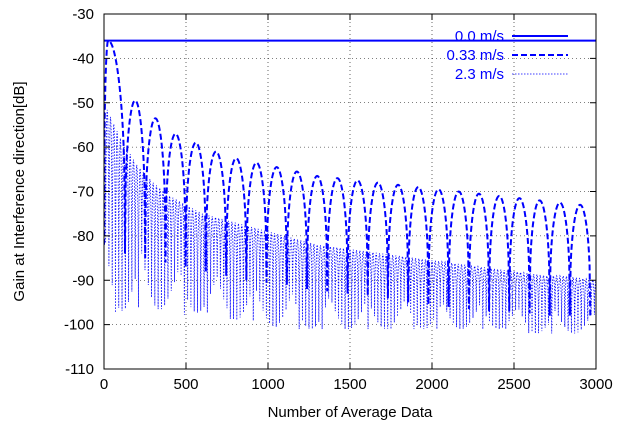 The width and height of the screenshot is (627, 431). What do you see at coordinates (479, 36) in the screenshot?
I see `legend-label: 0.0 m/s` at bounding box center [479, 36].